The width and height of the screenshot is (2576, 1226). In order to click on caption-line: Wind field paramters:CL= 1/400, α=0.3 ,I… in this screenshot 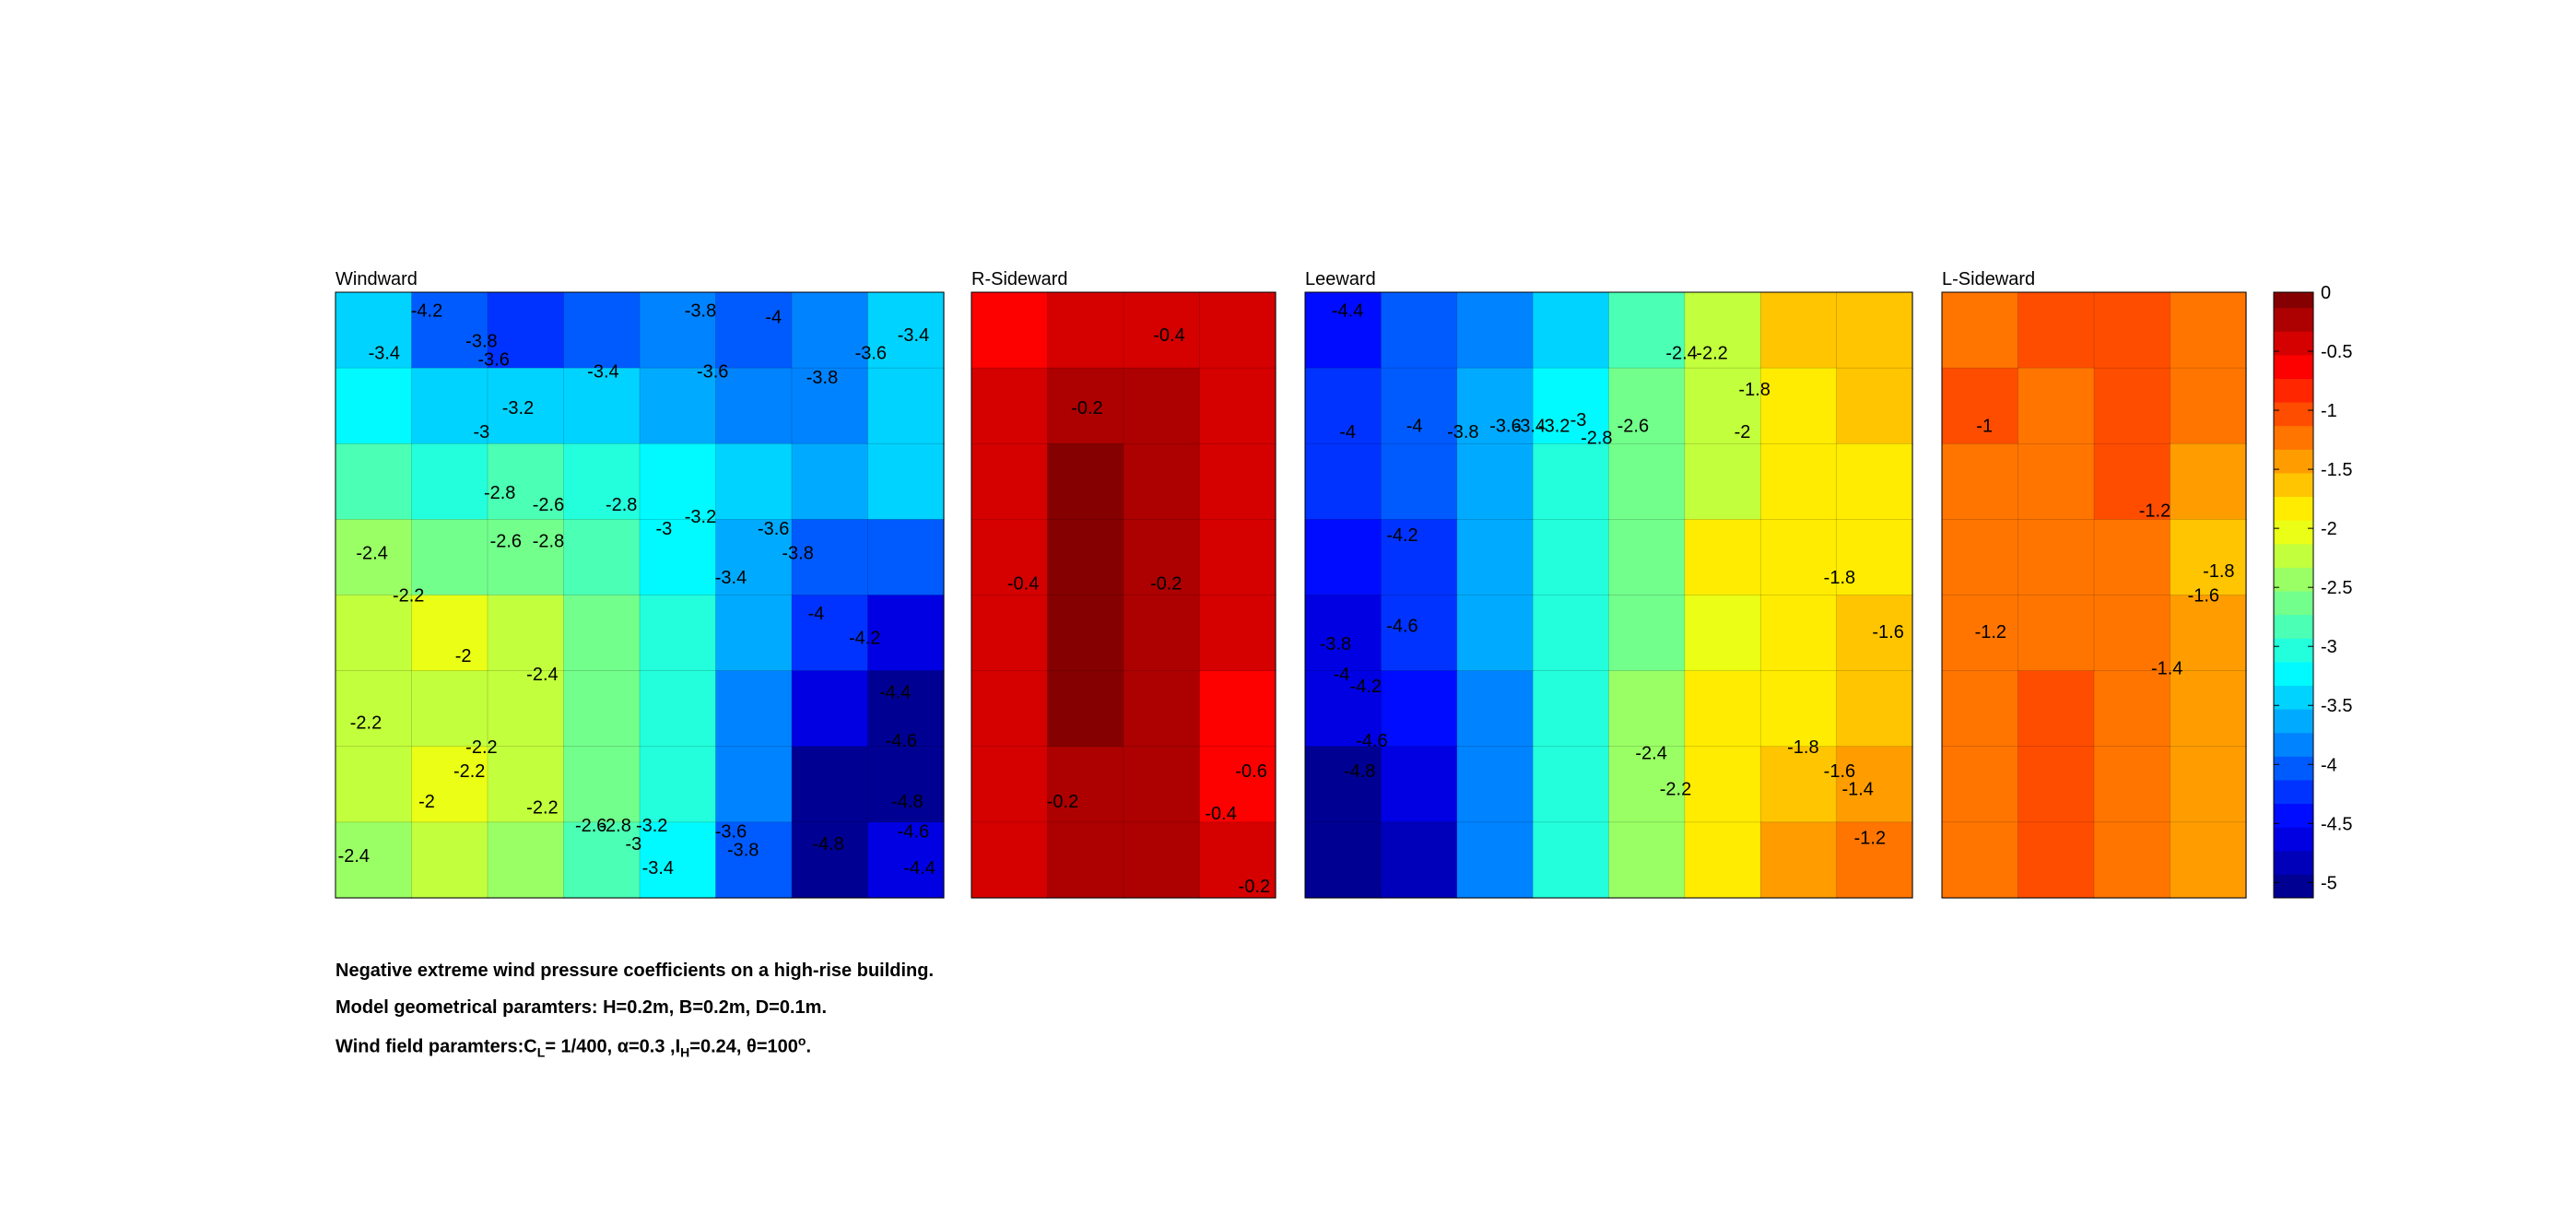, I will do `click(573, 1046)`.